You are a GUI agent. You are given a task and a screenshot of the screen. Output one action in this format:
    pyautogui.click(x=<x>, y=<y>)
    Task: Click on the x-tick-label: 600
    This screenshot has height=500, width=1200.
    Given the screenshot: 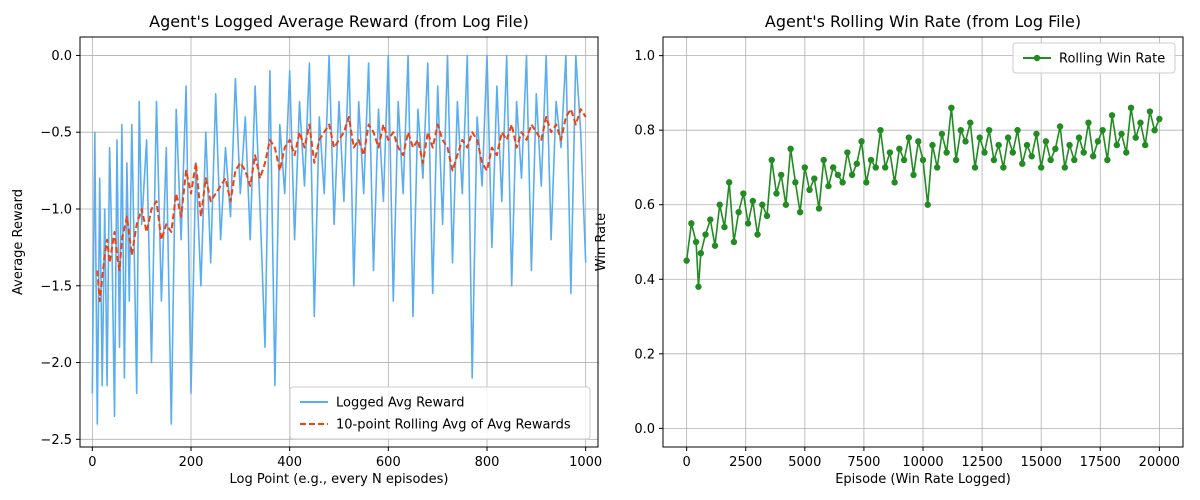 What is the action you would take?
    pyautogui.click(x=388, y=462)
    